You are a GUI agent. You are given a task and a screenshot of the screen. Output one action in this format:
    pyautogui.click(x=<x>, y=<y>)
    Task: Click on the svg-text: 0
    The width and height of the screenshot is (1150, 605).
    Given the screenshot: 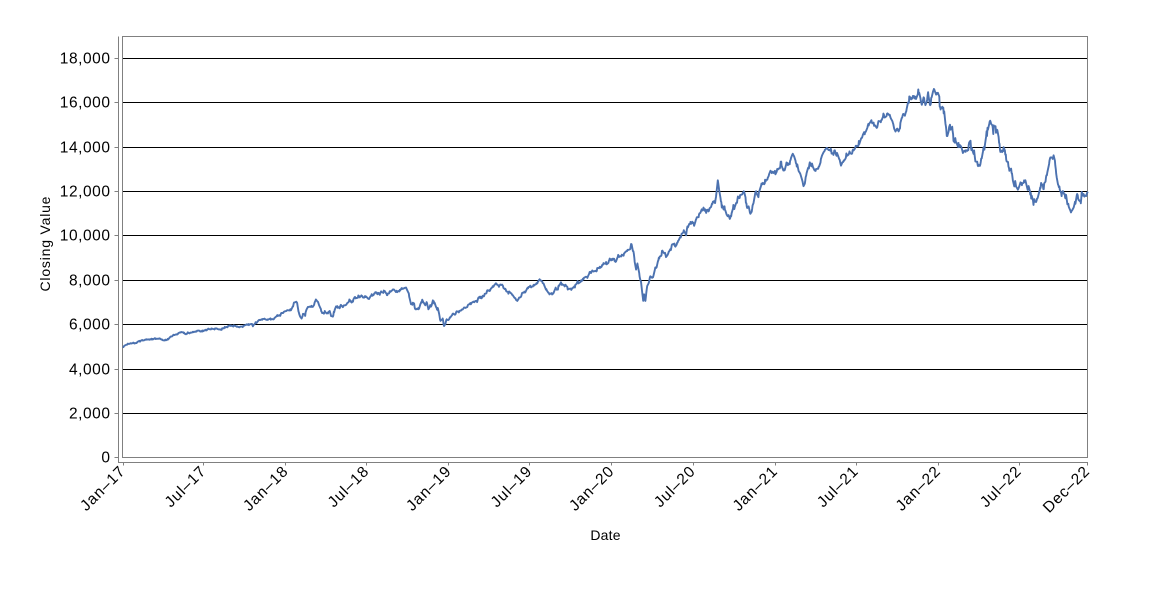 What is the action you would take?
    pyautogui.click(x=105, y=458)
    